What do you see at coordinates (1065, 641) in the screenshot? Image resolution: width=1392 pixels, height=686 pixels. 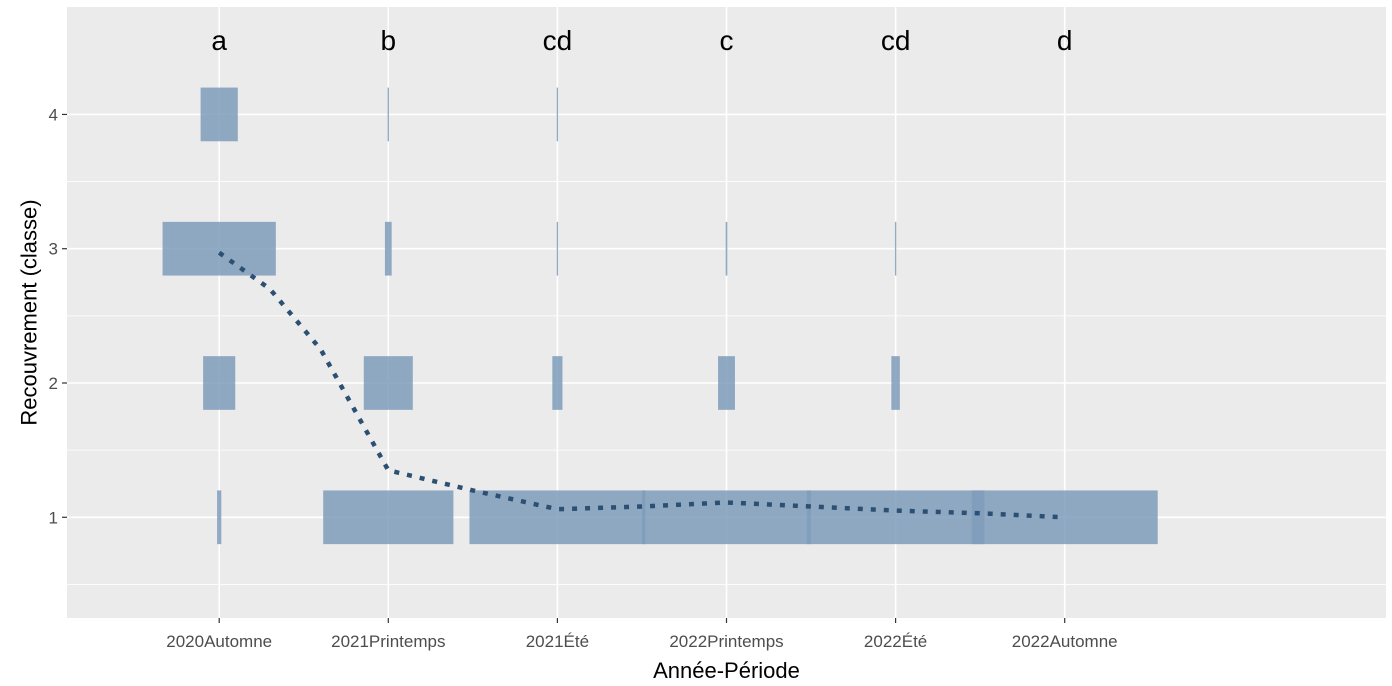 I see `x-tick-label: 2022Automne` at bounding box center [1065, 641].